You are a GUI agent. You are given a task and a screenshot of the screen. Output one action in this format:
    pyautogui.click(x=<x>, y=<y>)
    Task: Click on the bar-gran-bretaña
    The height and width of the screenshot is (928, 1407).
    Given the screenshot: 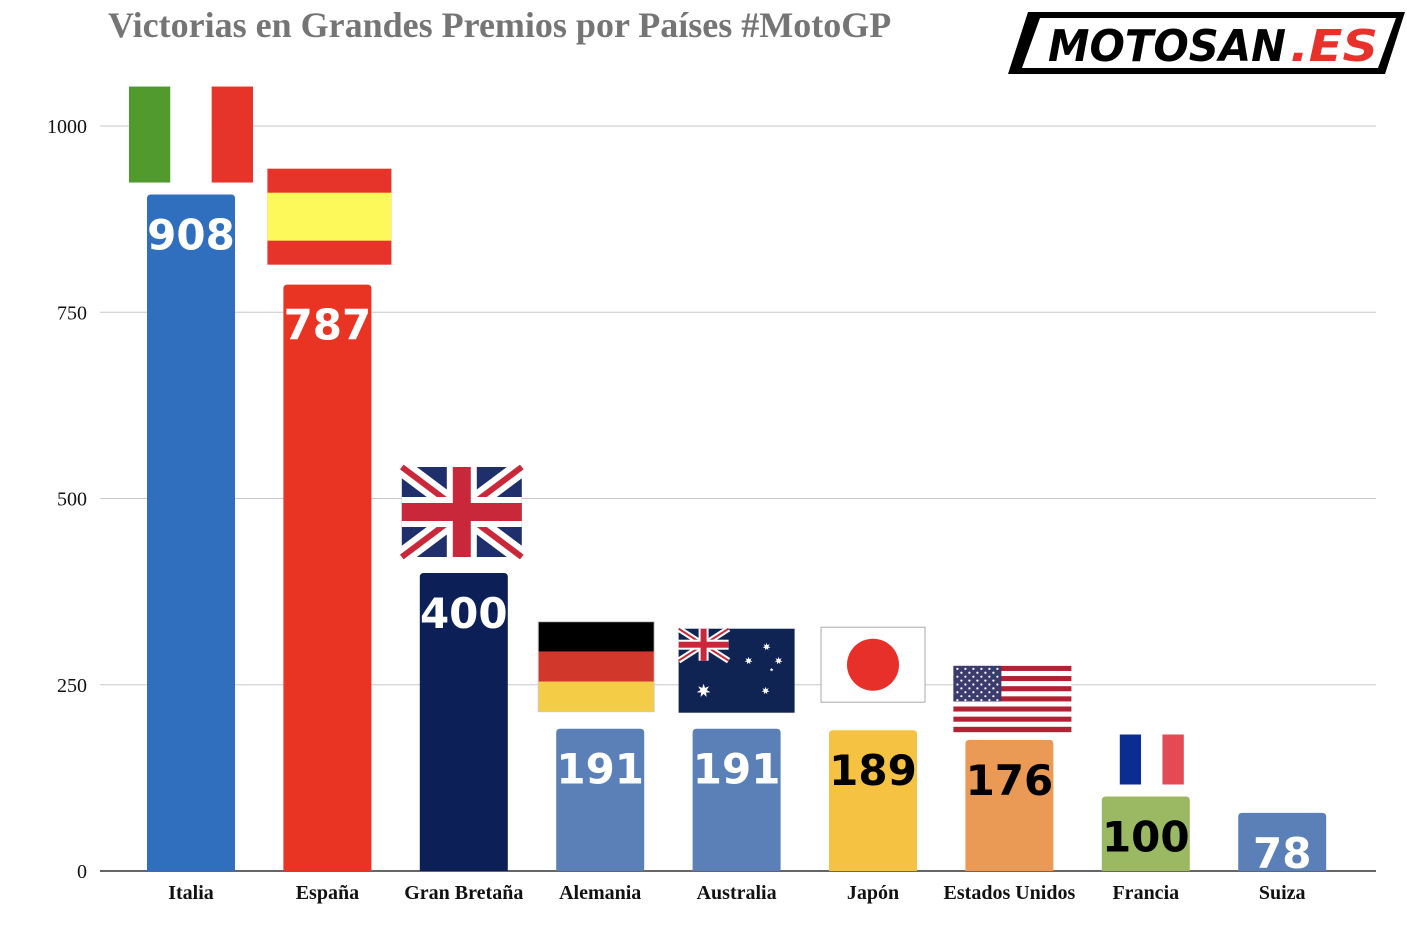 What is the action you would take?
    pyautogui.click(x=463, y=722)
    